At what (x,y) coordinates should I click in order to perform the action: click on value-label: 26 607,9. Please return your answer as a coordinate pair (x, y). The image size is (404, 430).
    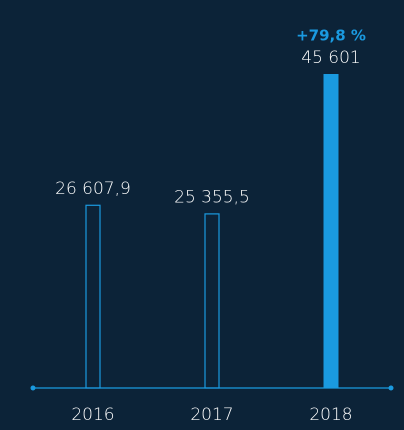
    Looking at the image, I should click on (93, 189).